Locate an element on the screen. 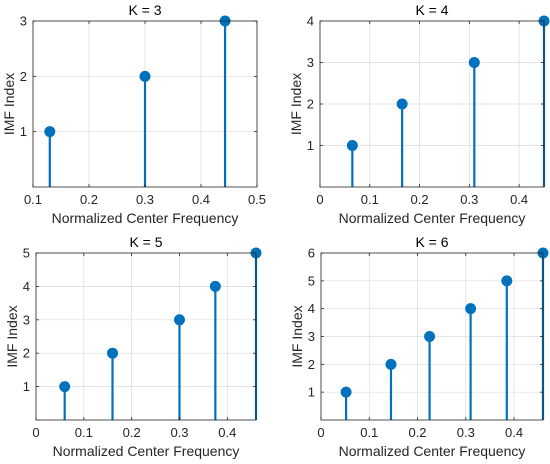  y-tick-label: 6 is located at coordinates (311, 253).